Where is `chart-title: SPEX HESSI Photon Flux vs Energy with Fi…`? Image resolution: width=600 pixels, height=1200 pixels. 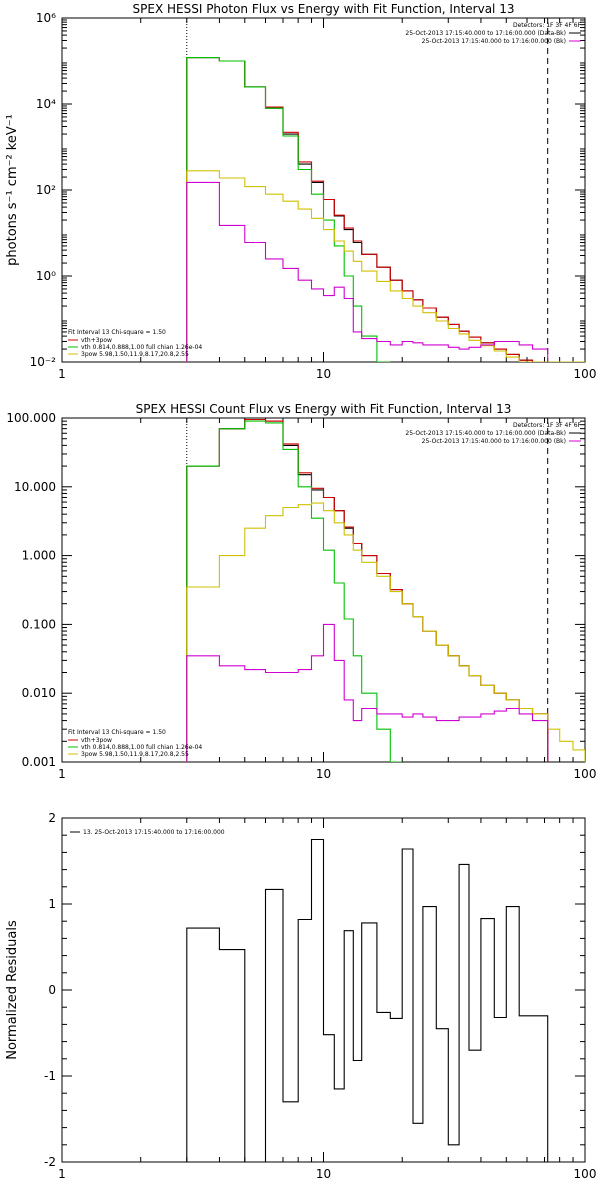
chart-title: SPEX HESSI Photon Flux vs Energy with Fi… is located at coordinates (324, 9).